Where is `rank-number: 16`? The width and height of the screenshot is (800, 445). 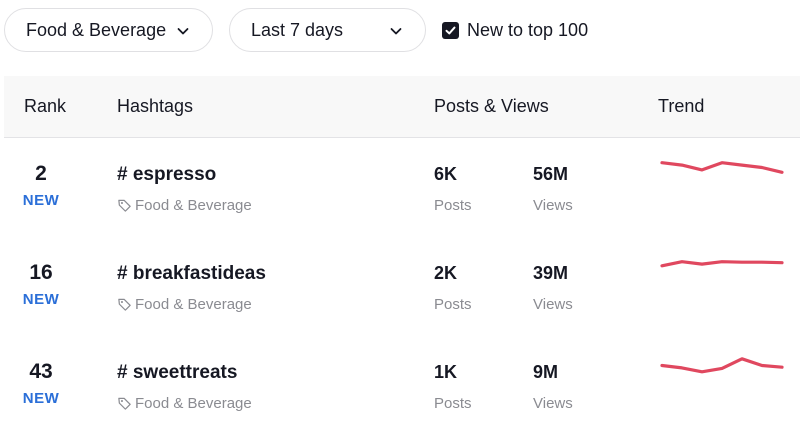 rank-number: 16 is located at coordinates (41, 272).